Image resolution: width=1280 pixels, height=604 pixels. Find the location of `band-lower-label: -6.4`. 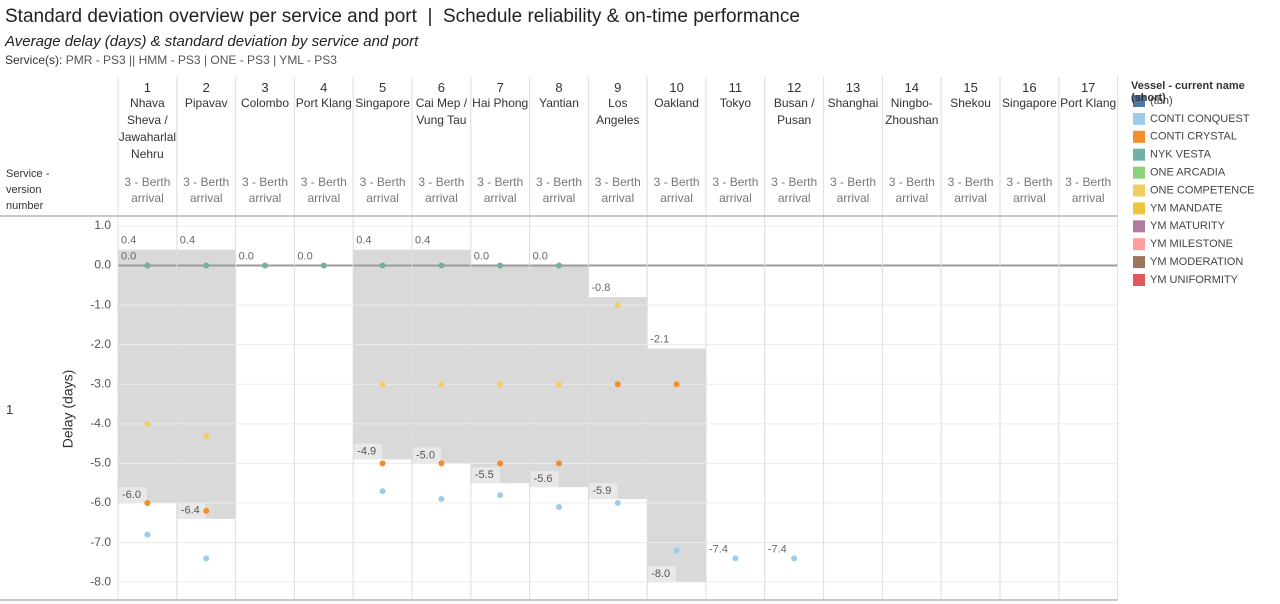

band-lower-label: -6.4 is located at coordinates (190, 511).